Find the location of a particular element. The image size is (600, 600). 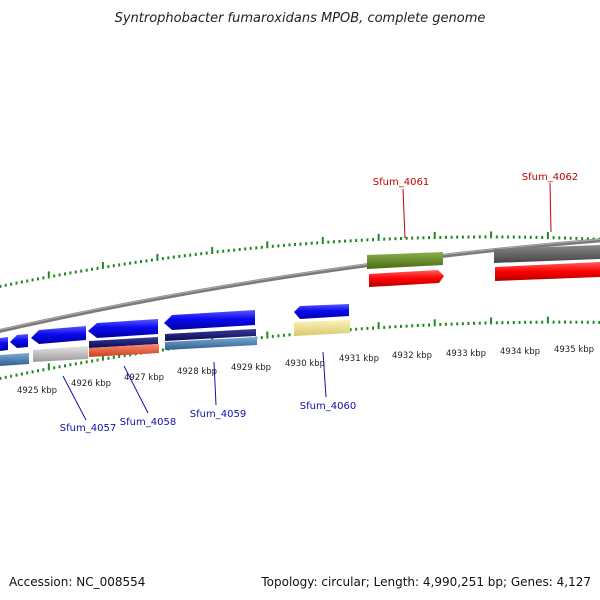

gene-block-silver is located at coordinates (60, 354).